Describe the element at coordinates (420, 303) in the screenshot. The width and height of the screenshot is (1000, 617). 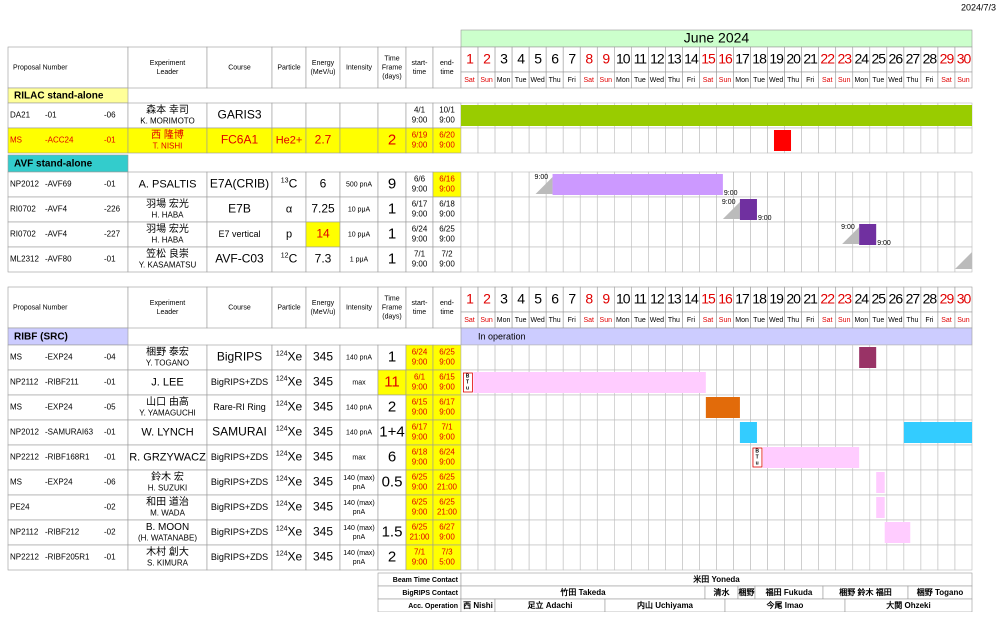
I see `column-header: start-` at that location.